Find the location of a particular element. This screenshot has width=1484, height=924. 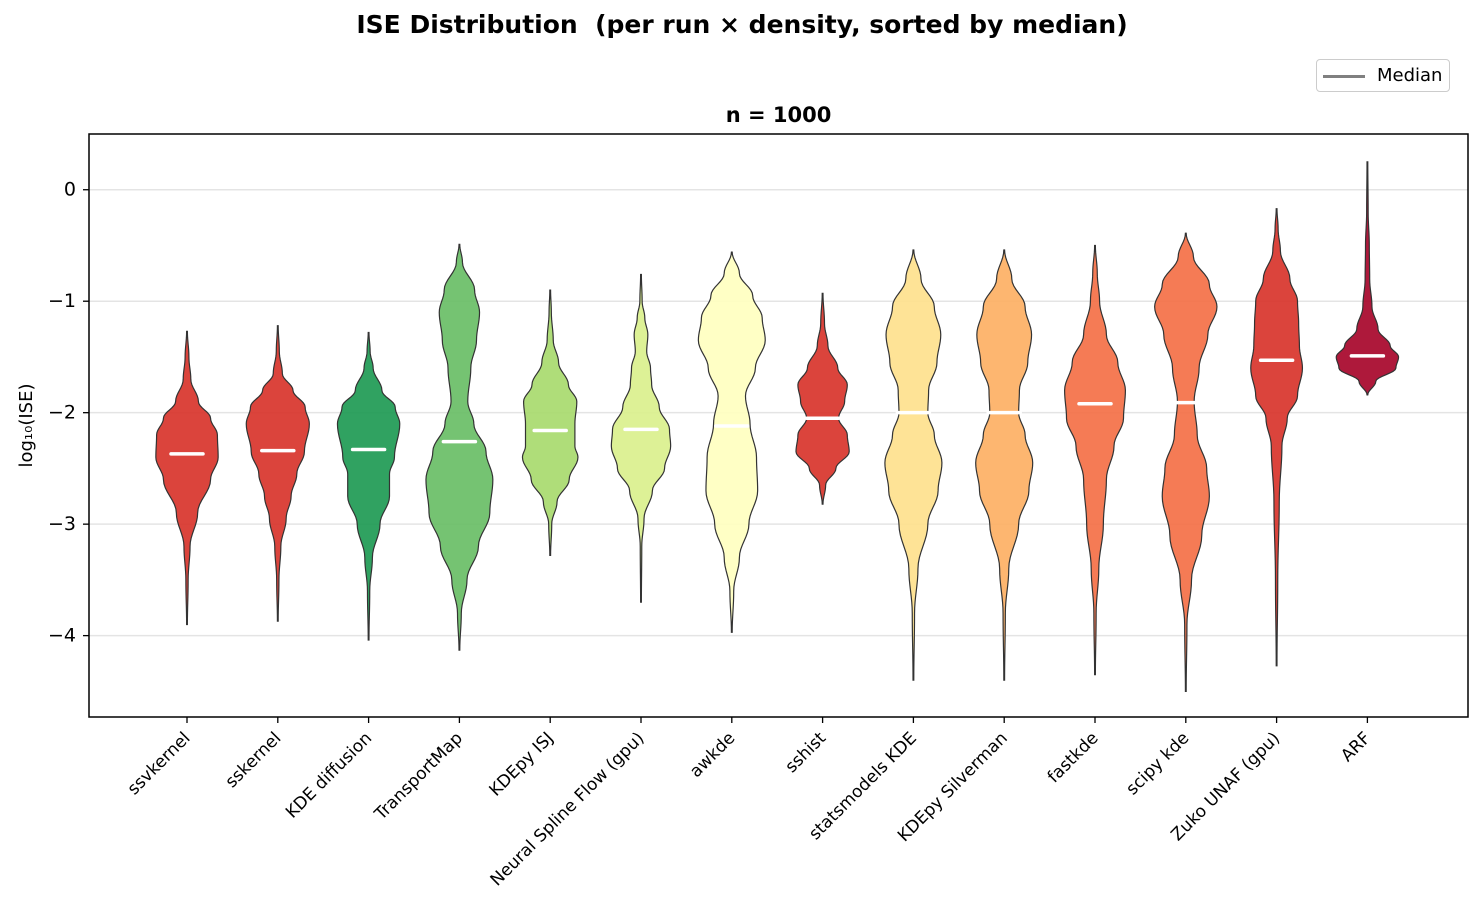

x-tick-label: sshist is located at coordinates (806, 752).